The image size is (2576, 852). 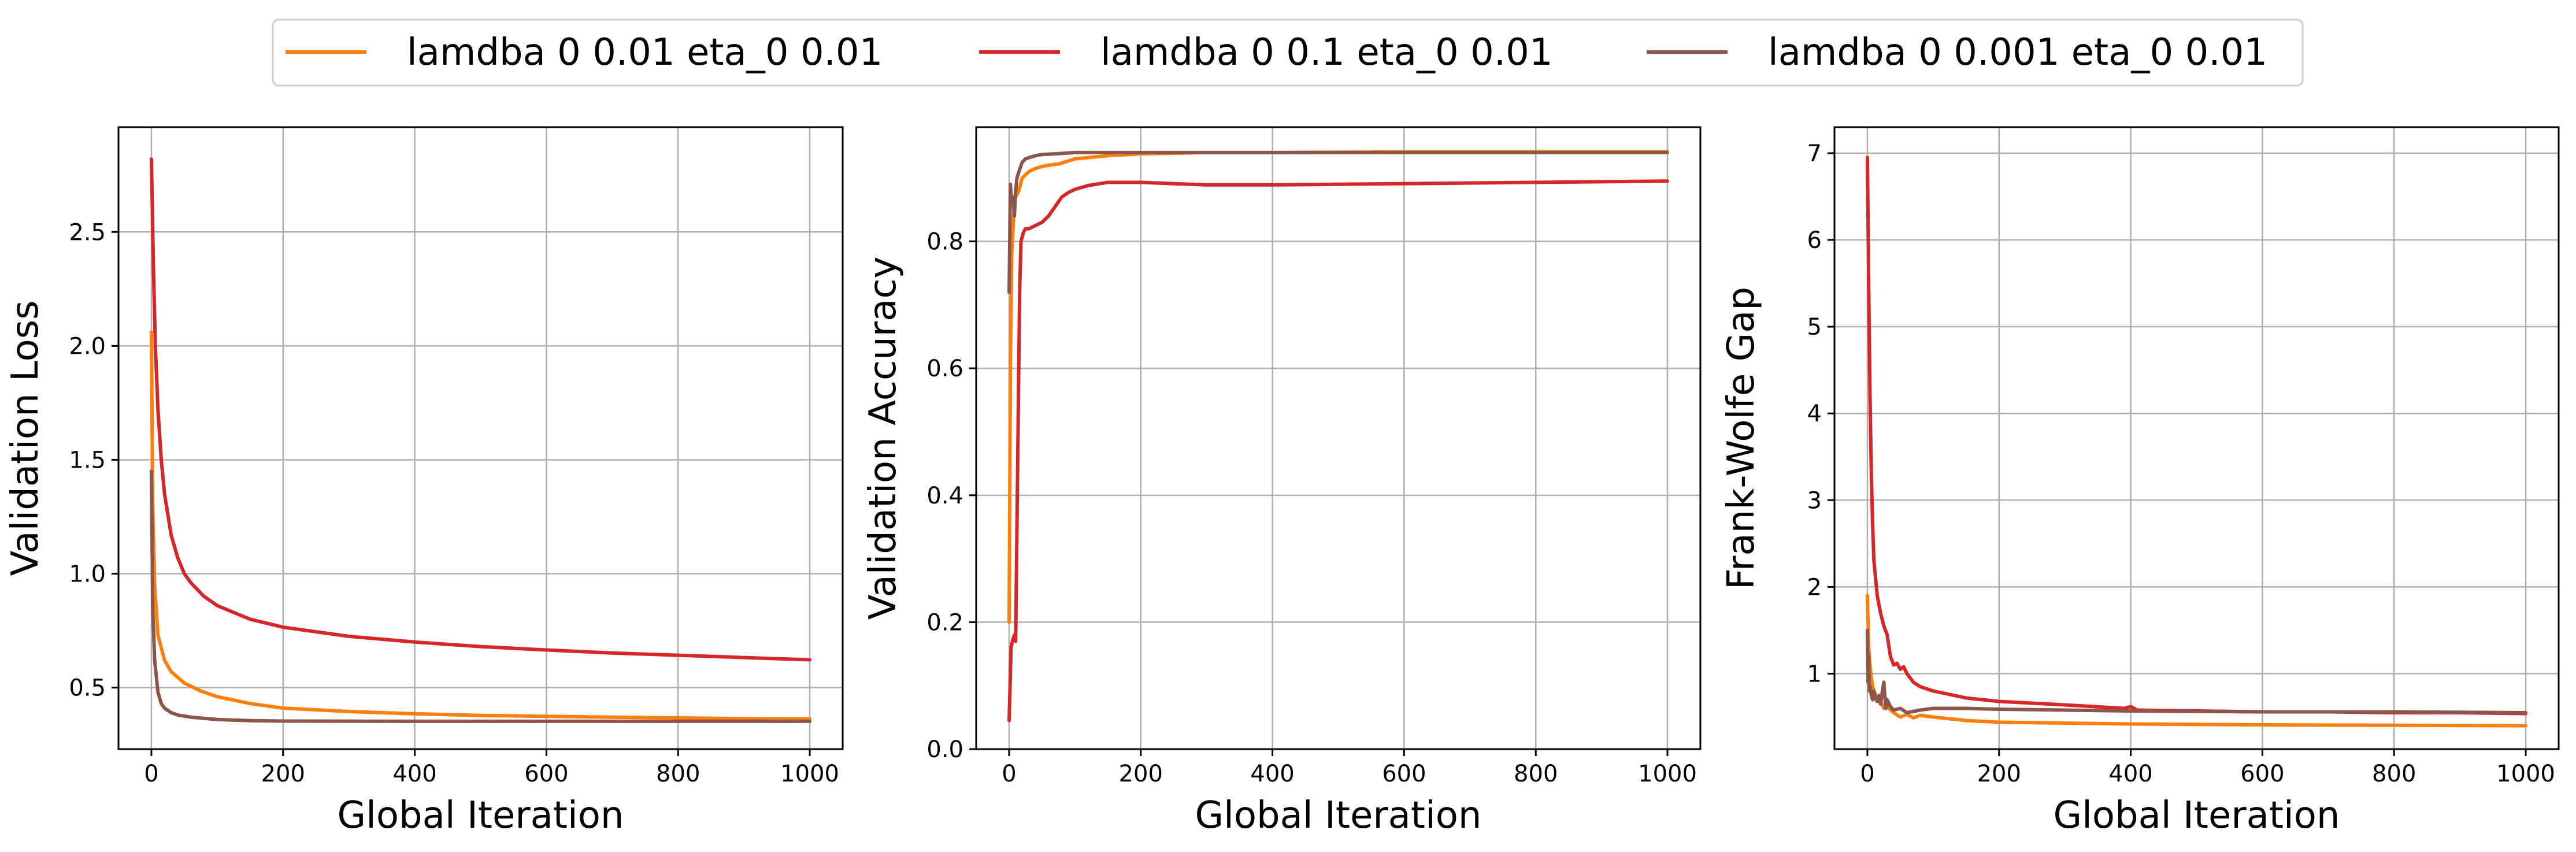 I want to click on y-tick-label: 0.0, so click(x=944, y=749).